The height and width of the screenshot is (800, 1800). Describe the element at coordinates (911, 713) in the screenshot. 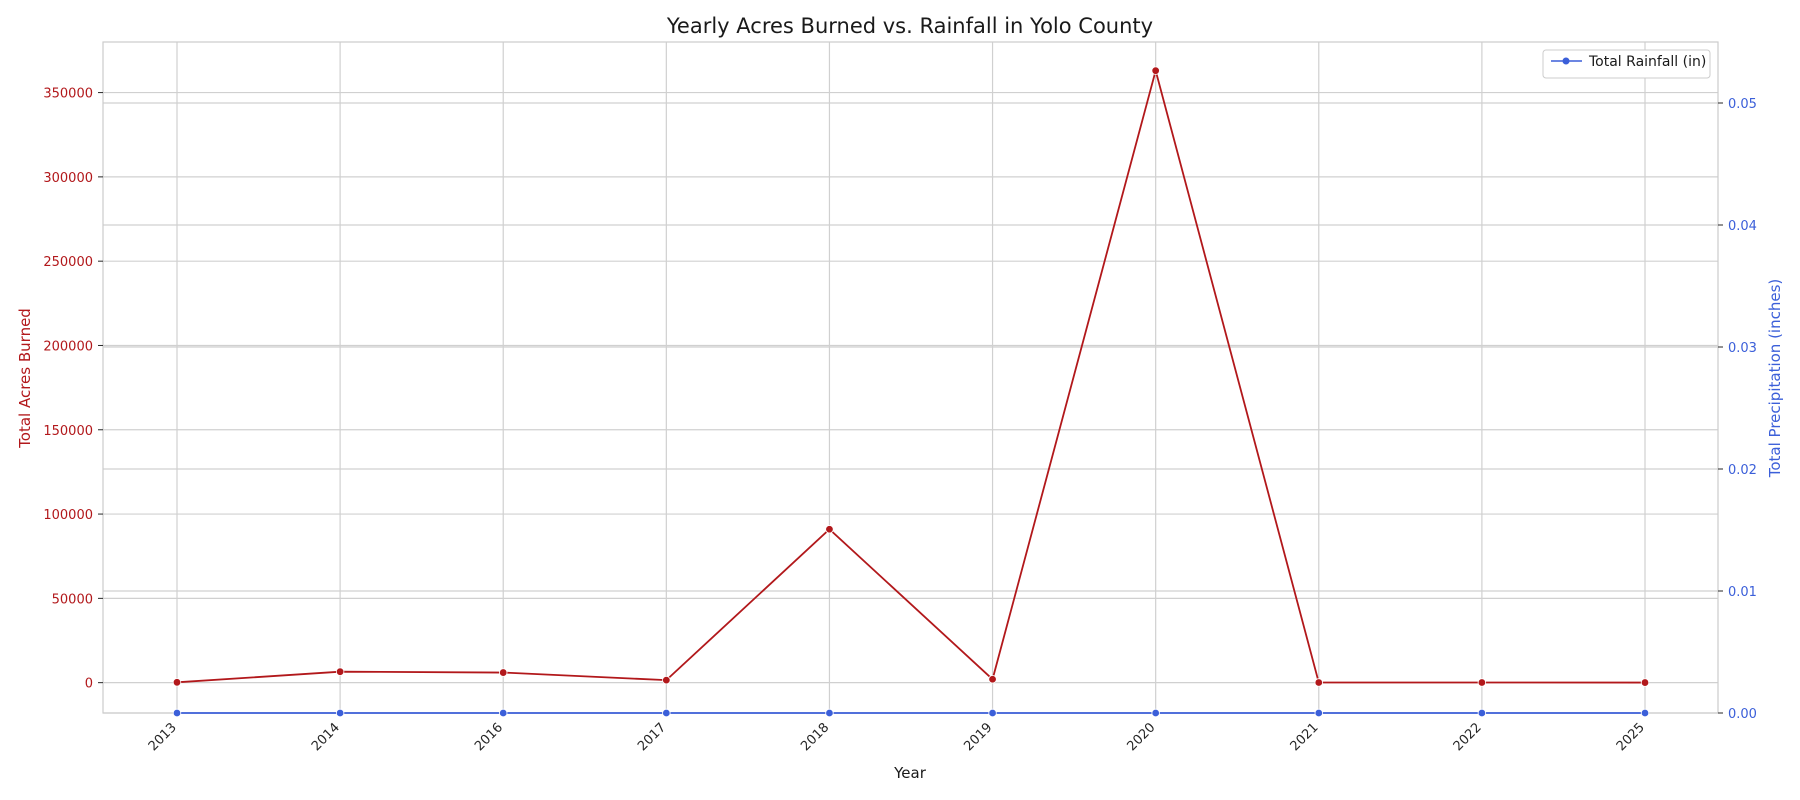

I see `rainfall-series` at that location.